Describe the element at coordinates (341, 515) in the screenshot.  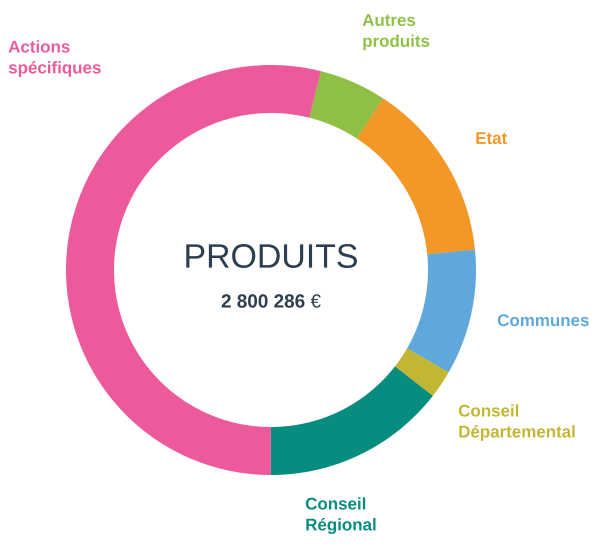
I see `slice-label: Conseil Régional` at that location.